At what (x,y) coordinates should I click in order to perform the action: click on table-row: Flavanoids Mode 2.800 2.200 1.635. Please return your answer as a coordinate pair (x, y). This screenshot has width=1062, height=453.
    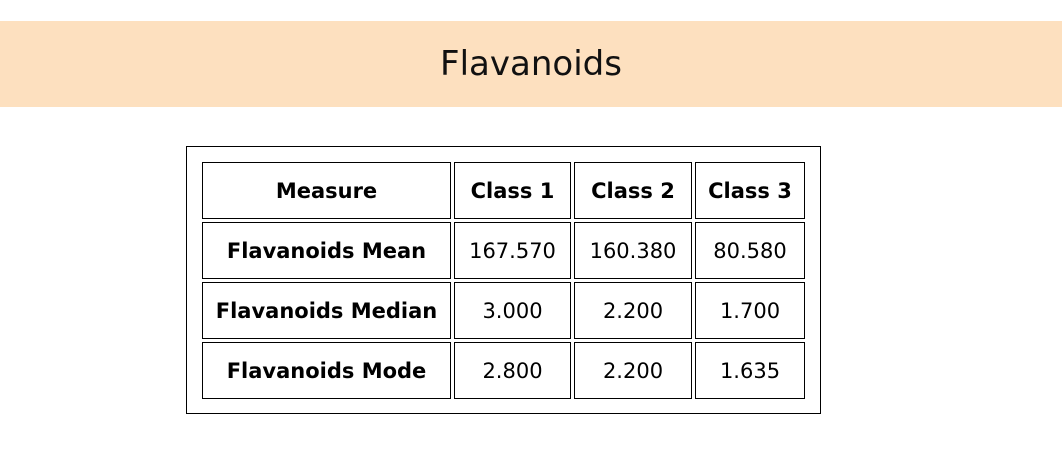
    Looking at the image, I should click on (503, 370).